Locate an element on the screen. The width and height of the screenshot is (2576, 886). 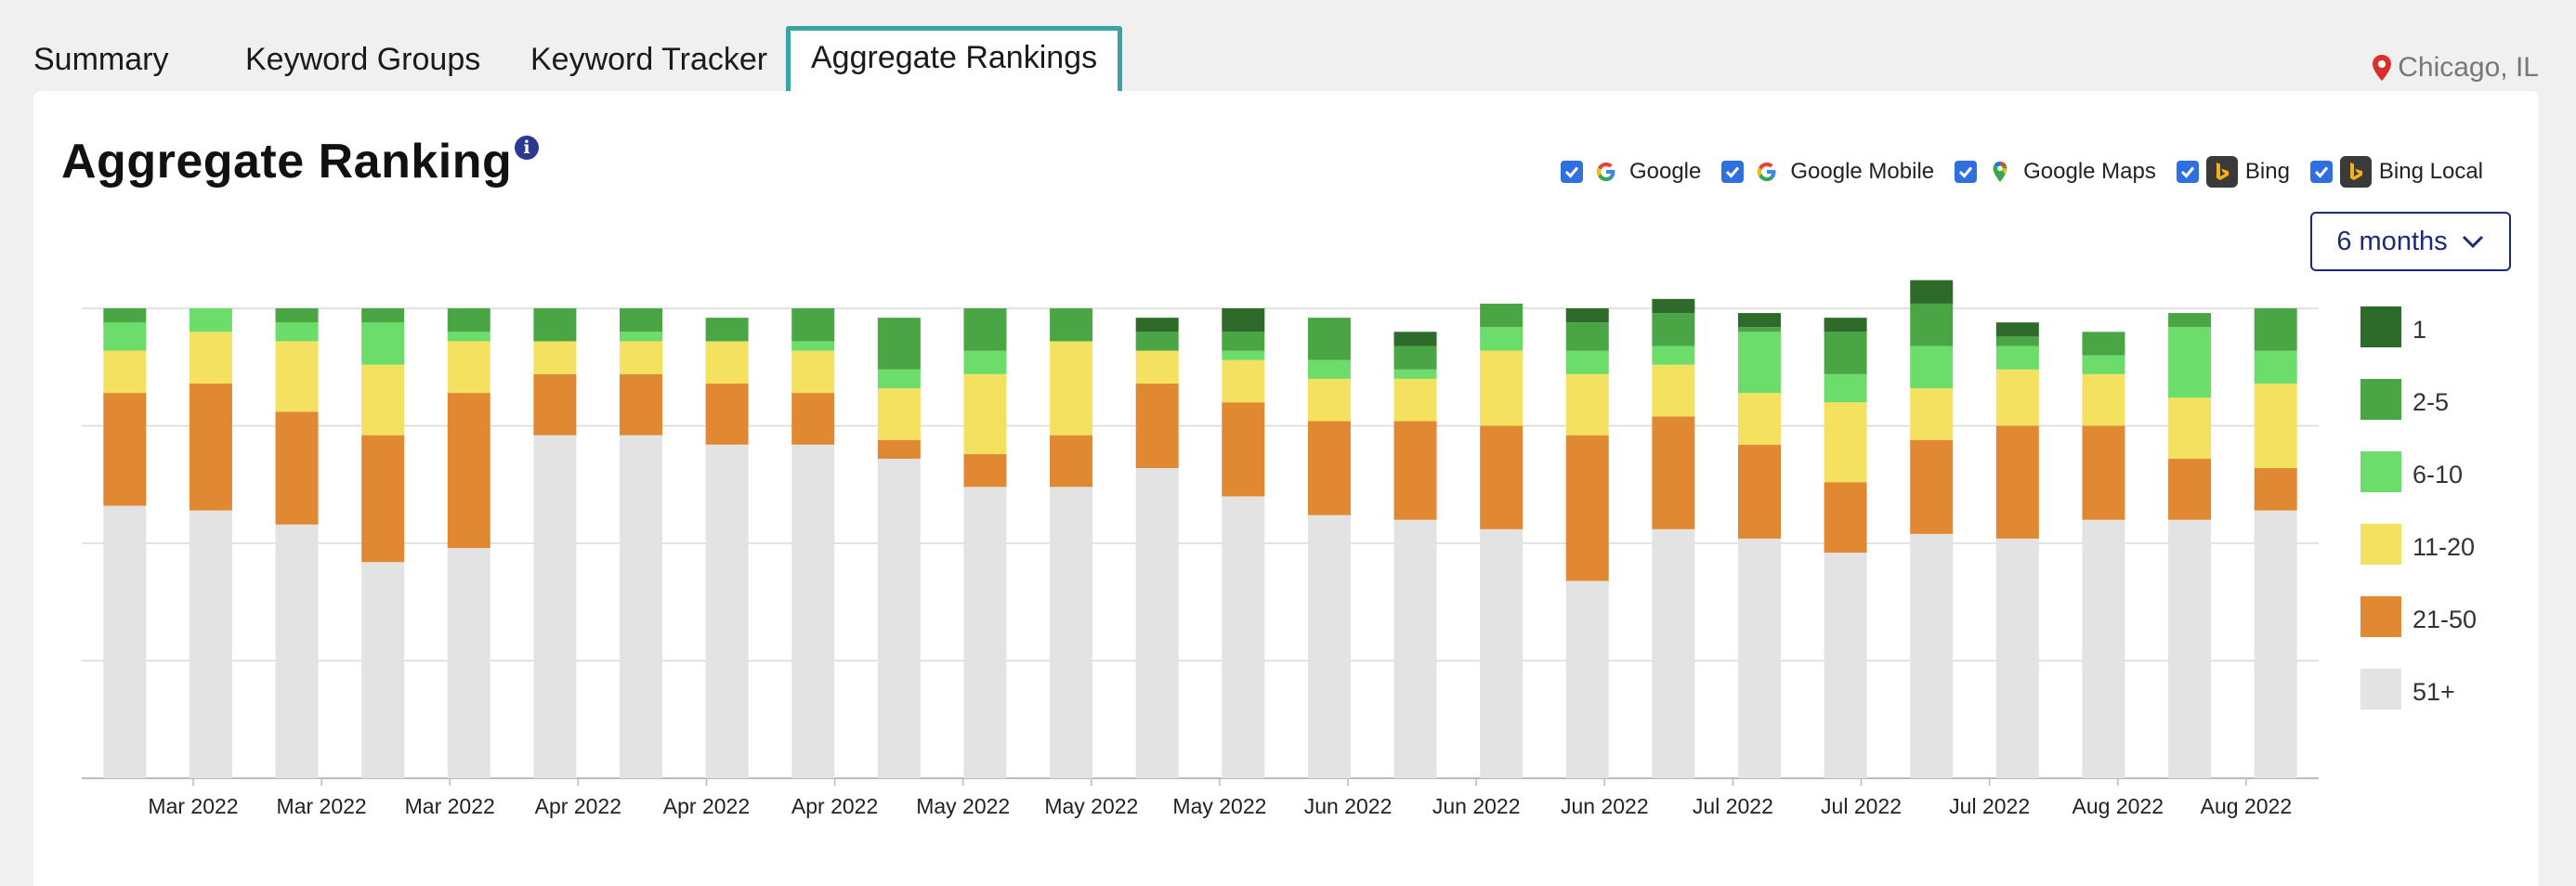
location-indicator: Chicago, IL is located at coordinates (2455, 68).